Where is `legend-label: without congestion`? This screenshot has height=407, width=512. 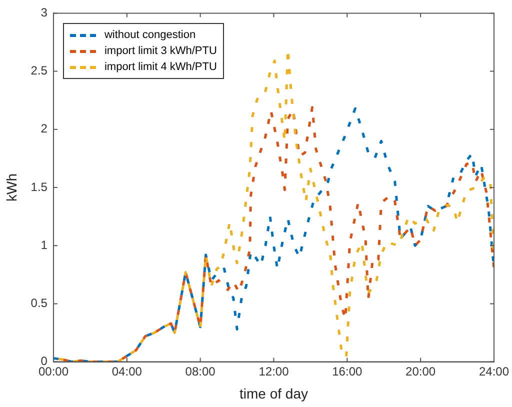
legend-label: without congestion is located at coordinates (150, 35).